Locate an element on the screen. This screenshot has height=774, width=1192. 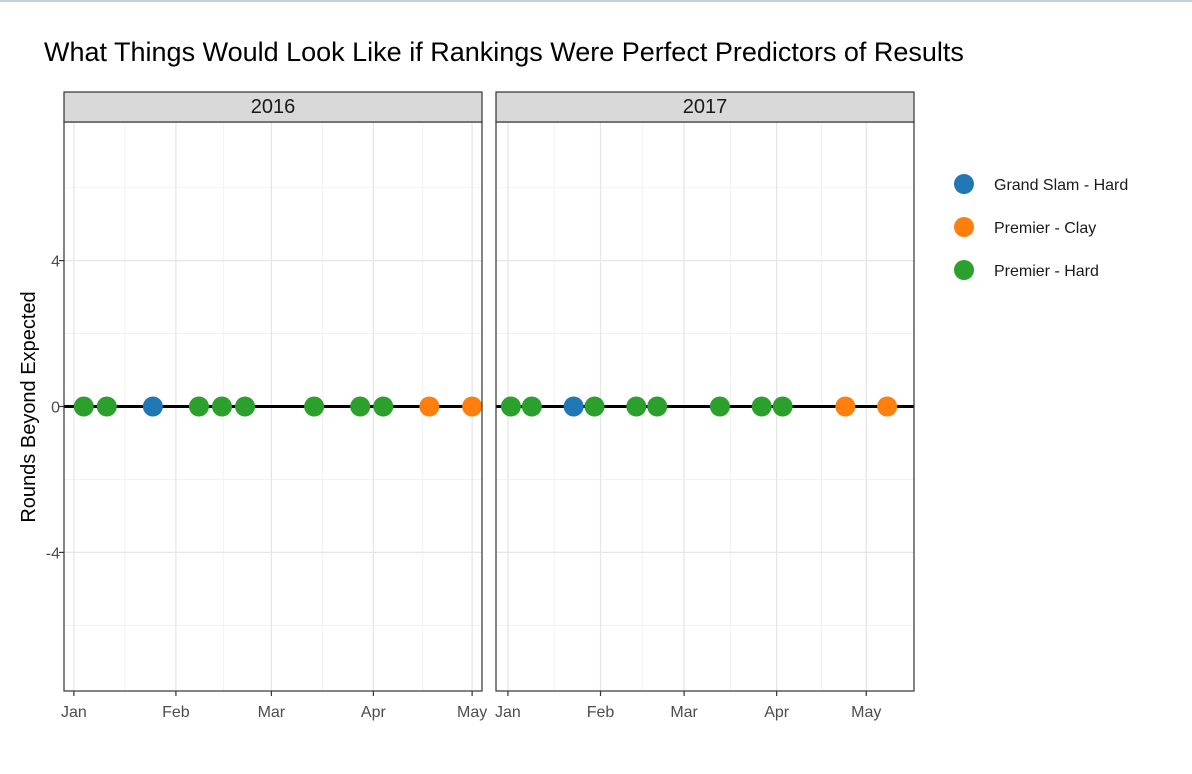
legend-item: Premier - Hard is located at coordinates (1026, 270).